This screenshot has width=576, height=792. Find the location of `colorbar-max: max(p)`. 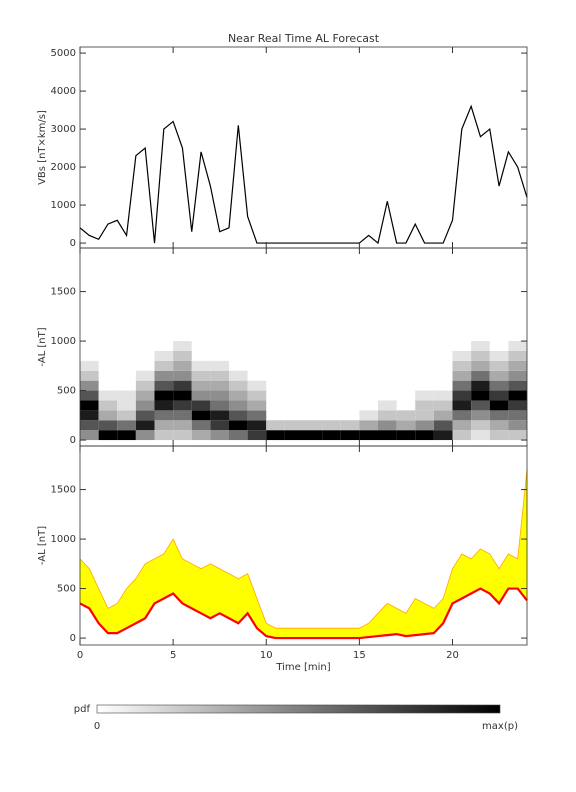

colorbar-max: max(p) is located at coordinates (500, 726).